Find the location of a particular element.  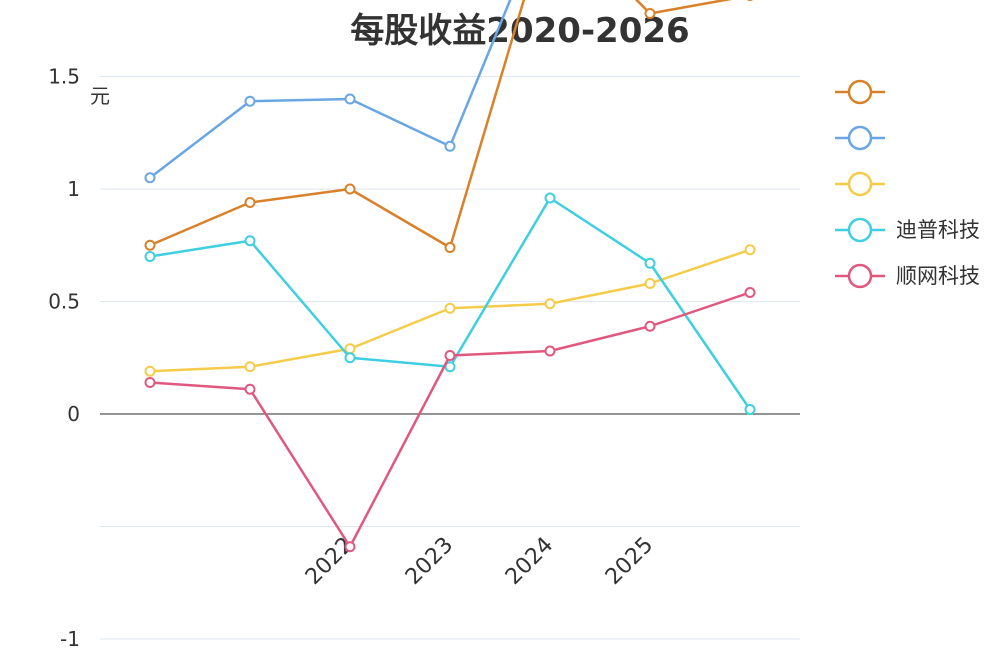

legend-item: 顺网科技 is located at coordinates (907, 276).